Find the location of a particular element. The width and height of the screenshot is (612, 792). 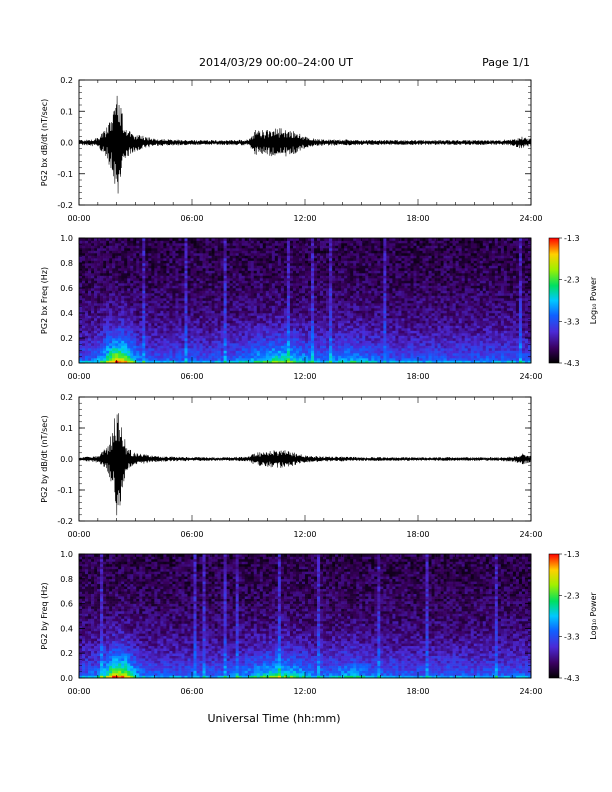

page-number: Page 1/1 is located at coordinates (506, 62).